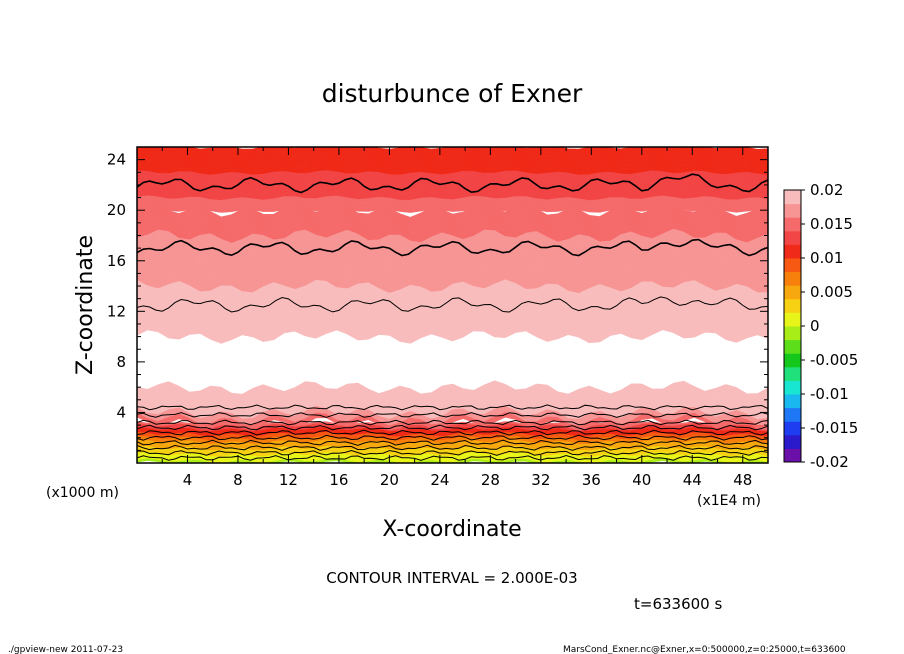 The height and width of the screenshot is (654, 904). What do you see at coordinates (826, 190) in the screenshot?
I see `colorbar-label: 0.02` at bounding box center [826, 190].